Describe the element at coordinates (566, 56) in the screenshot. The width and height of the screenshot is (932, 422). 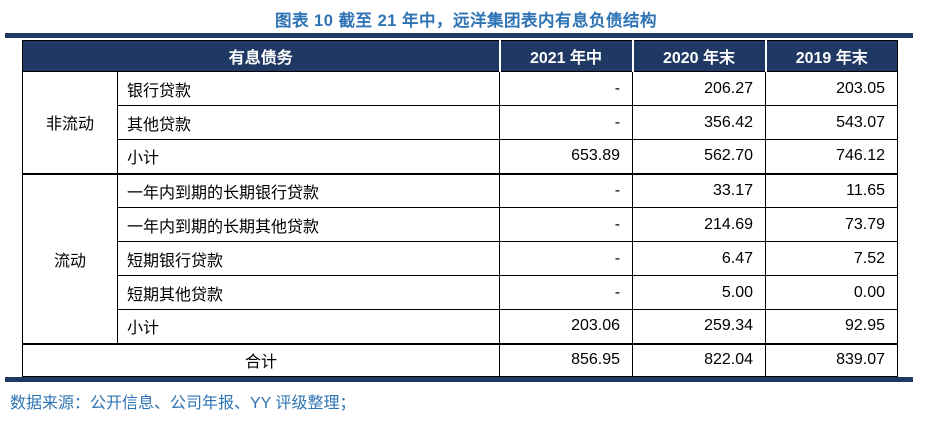
I see `header-2021-mid: 2021 年中` at that location.